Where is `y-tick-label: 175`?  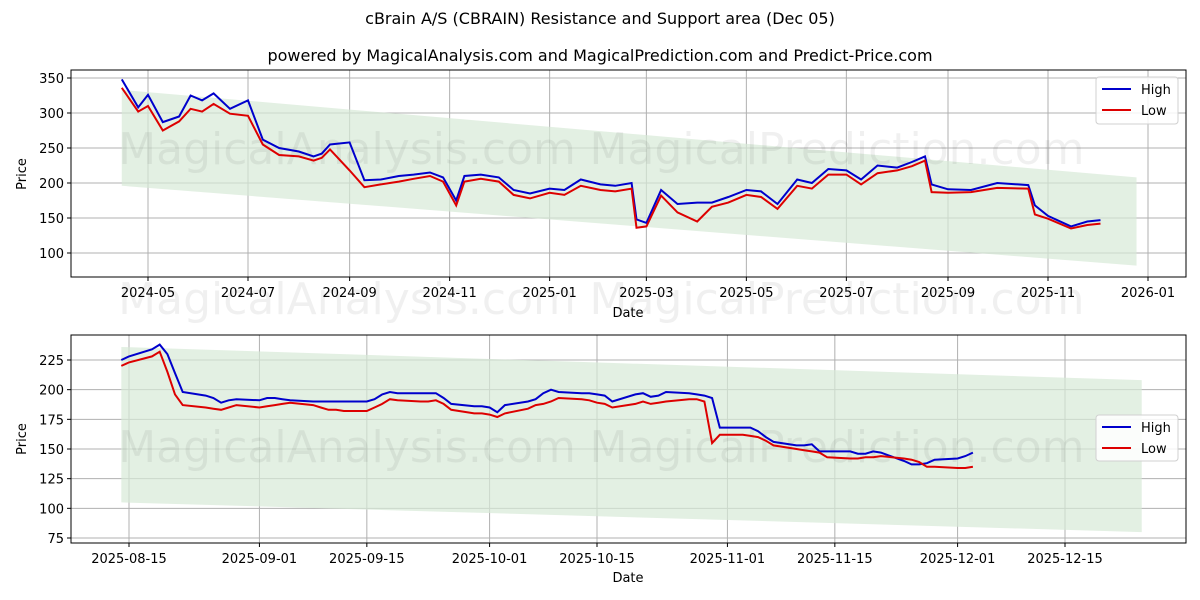
y-tick-label: 175 is located at coordinates (51, 420).